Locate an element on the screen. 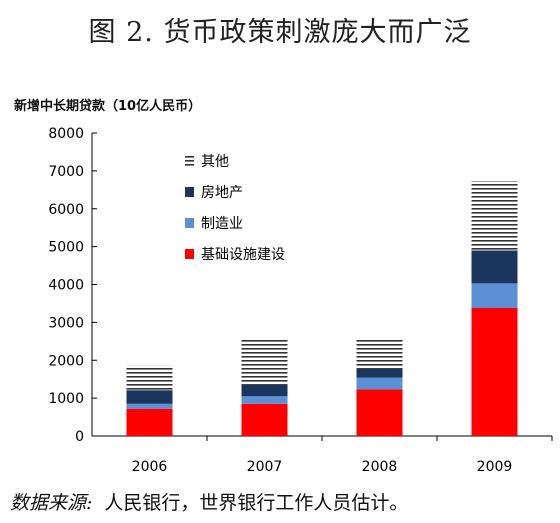 The image size is (560, 523). legend-label: 制造业 is located at coordinates (222, 224).